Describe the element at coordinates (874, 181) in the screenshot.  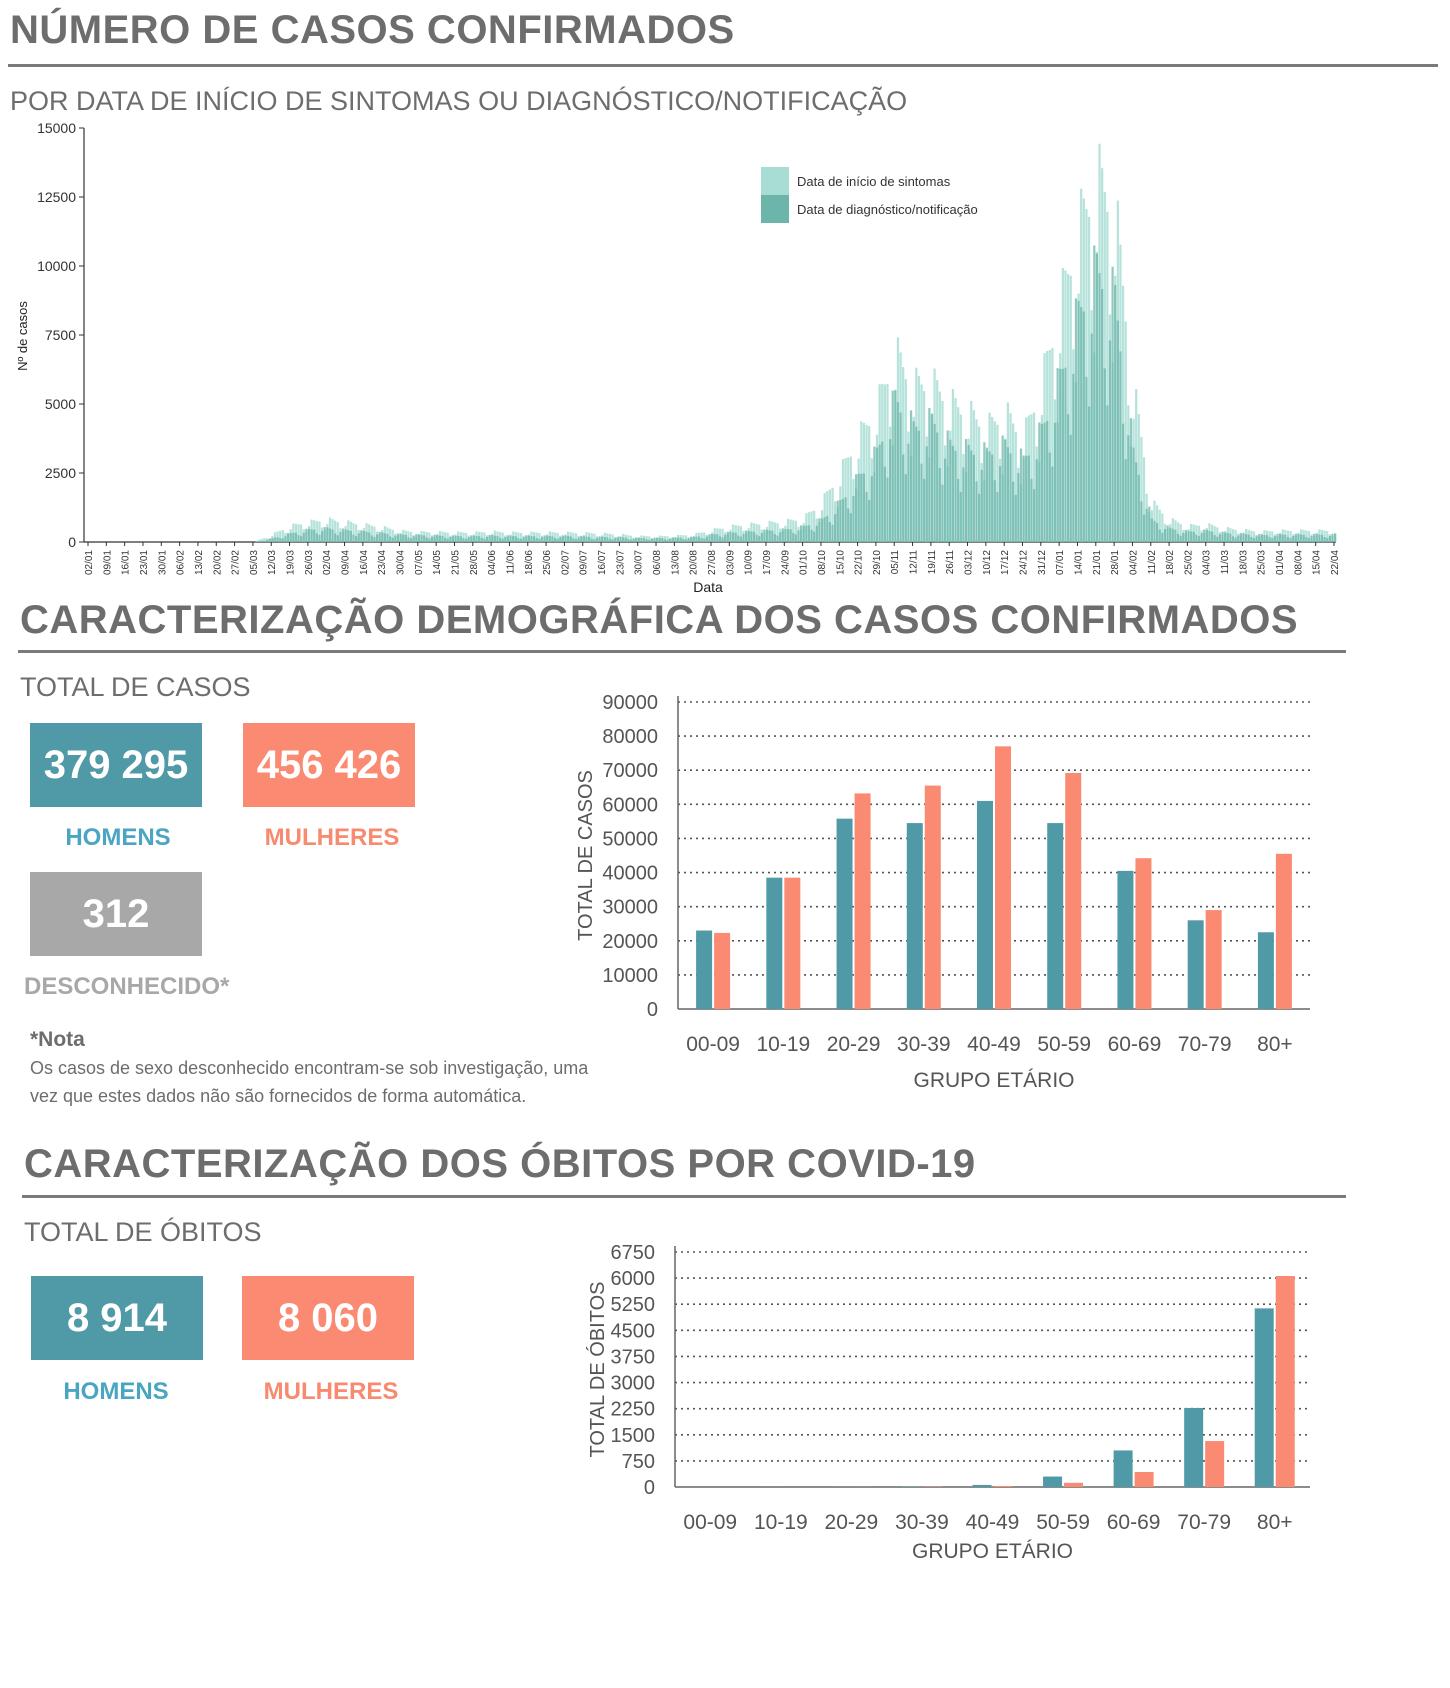
I see `timeline-legend-label: Data de início de sintomas` at that location.